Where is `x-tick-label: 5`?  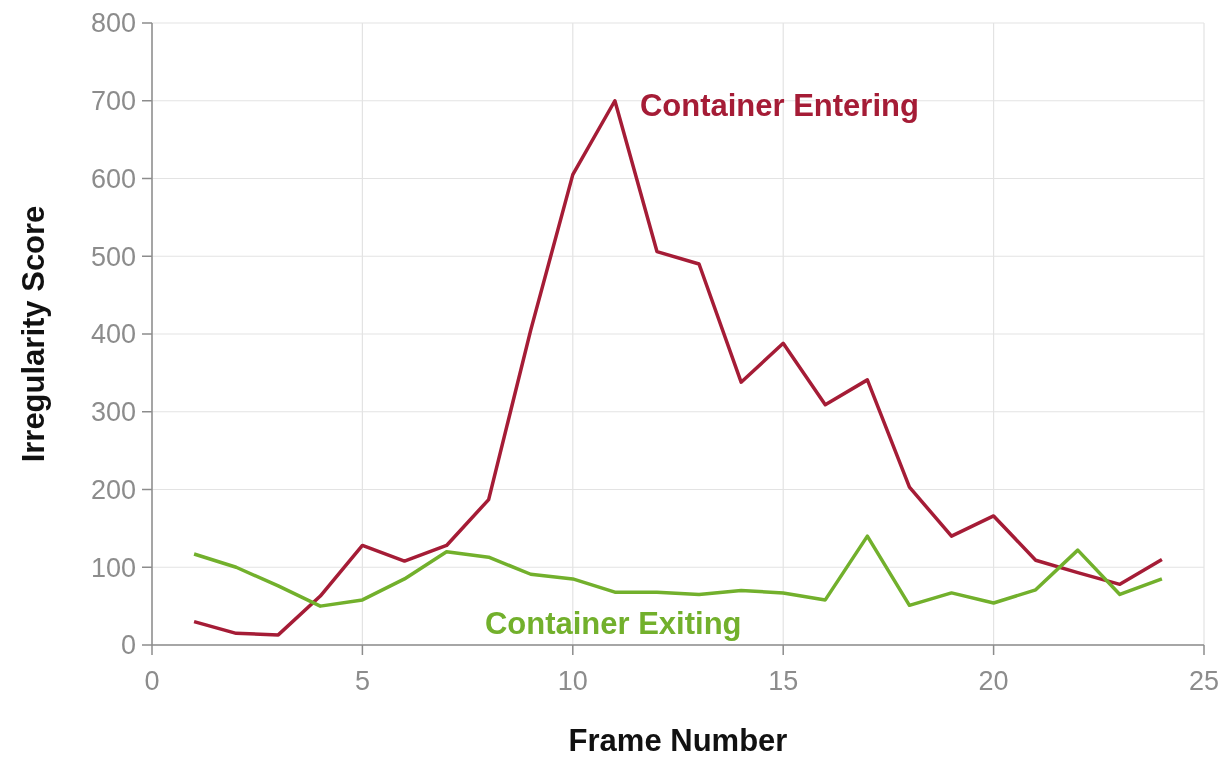
x-tick-label: 5 is located at coordinates (362, 681).